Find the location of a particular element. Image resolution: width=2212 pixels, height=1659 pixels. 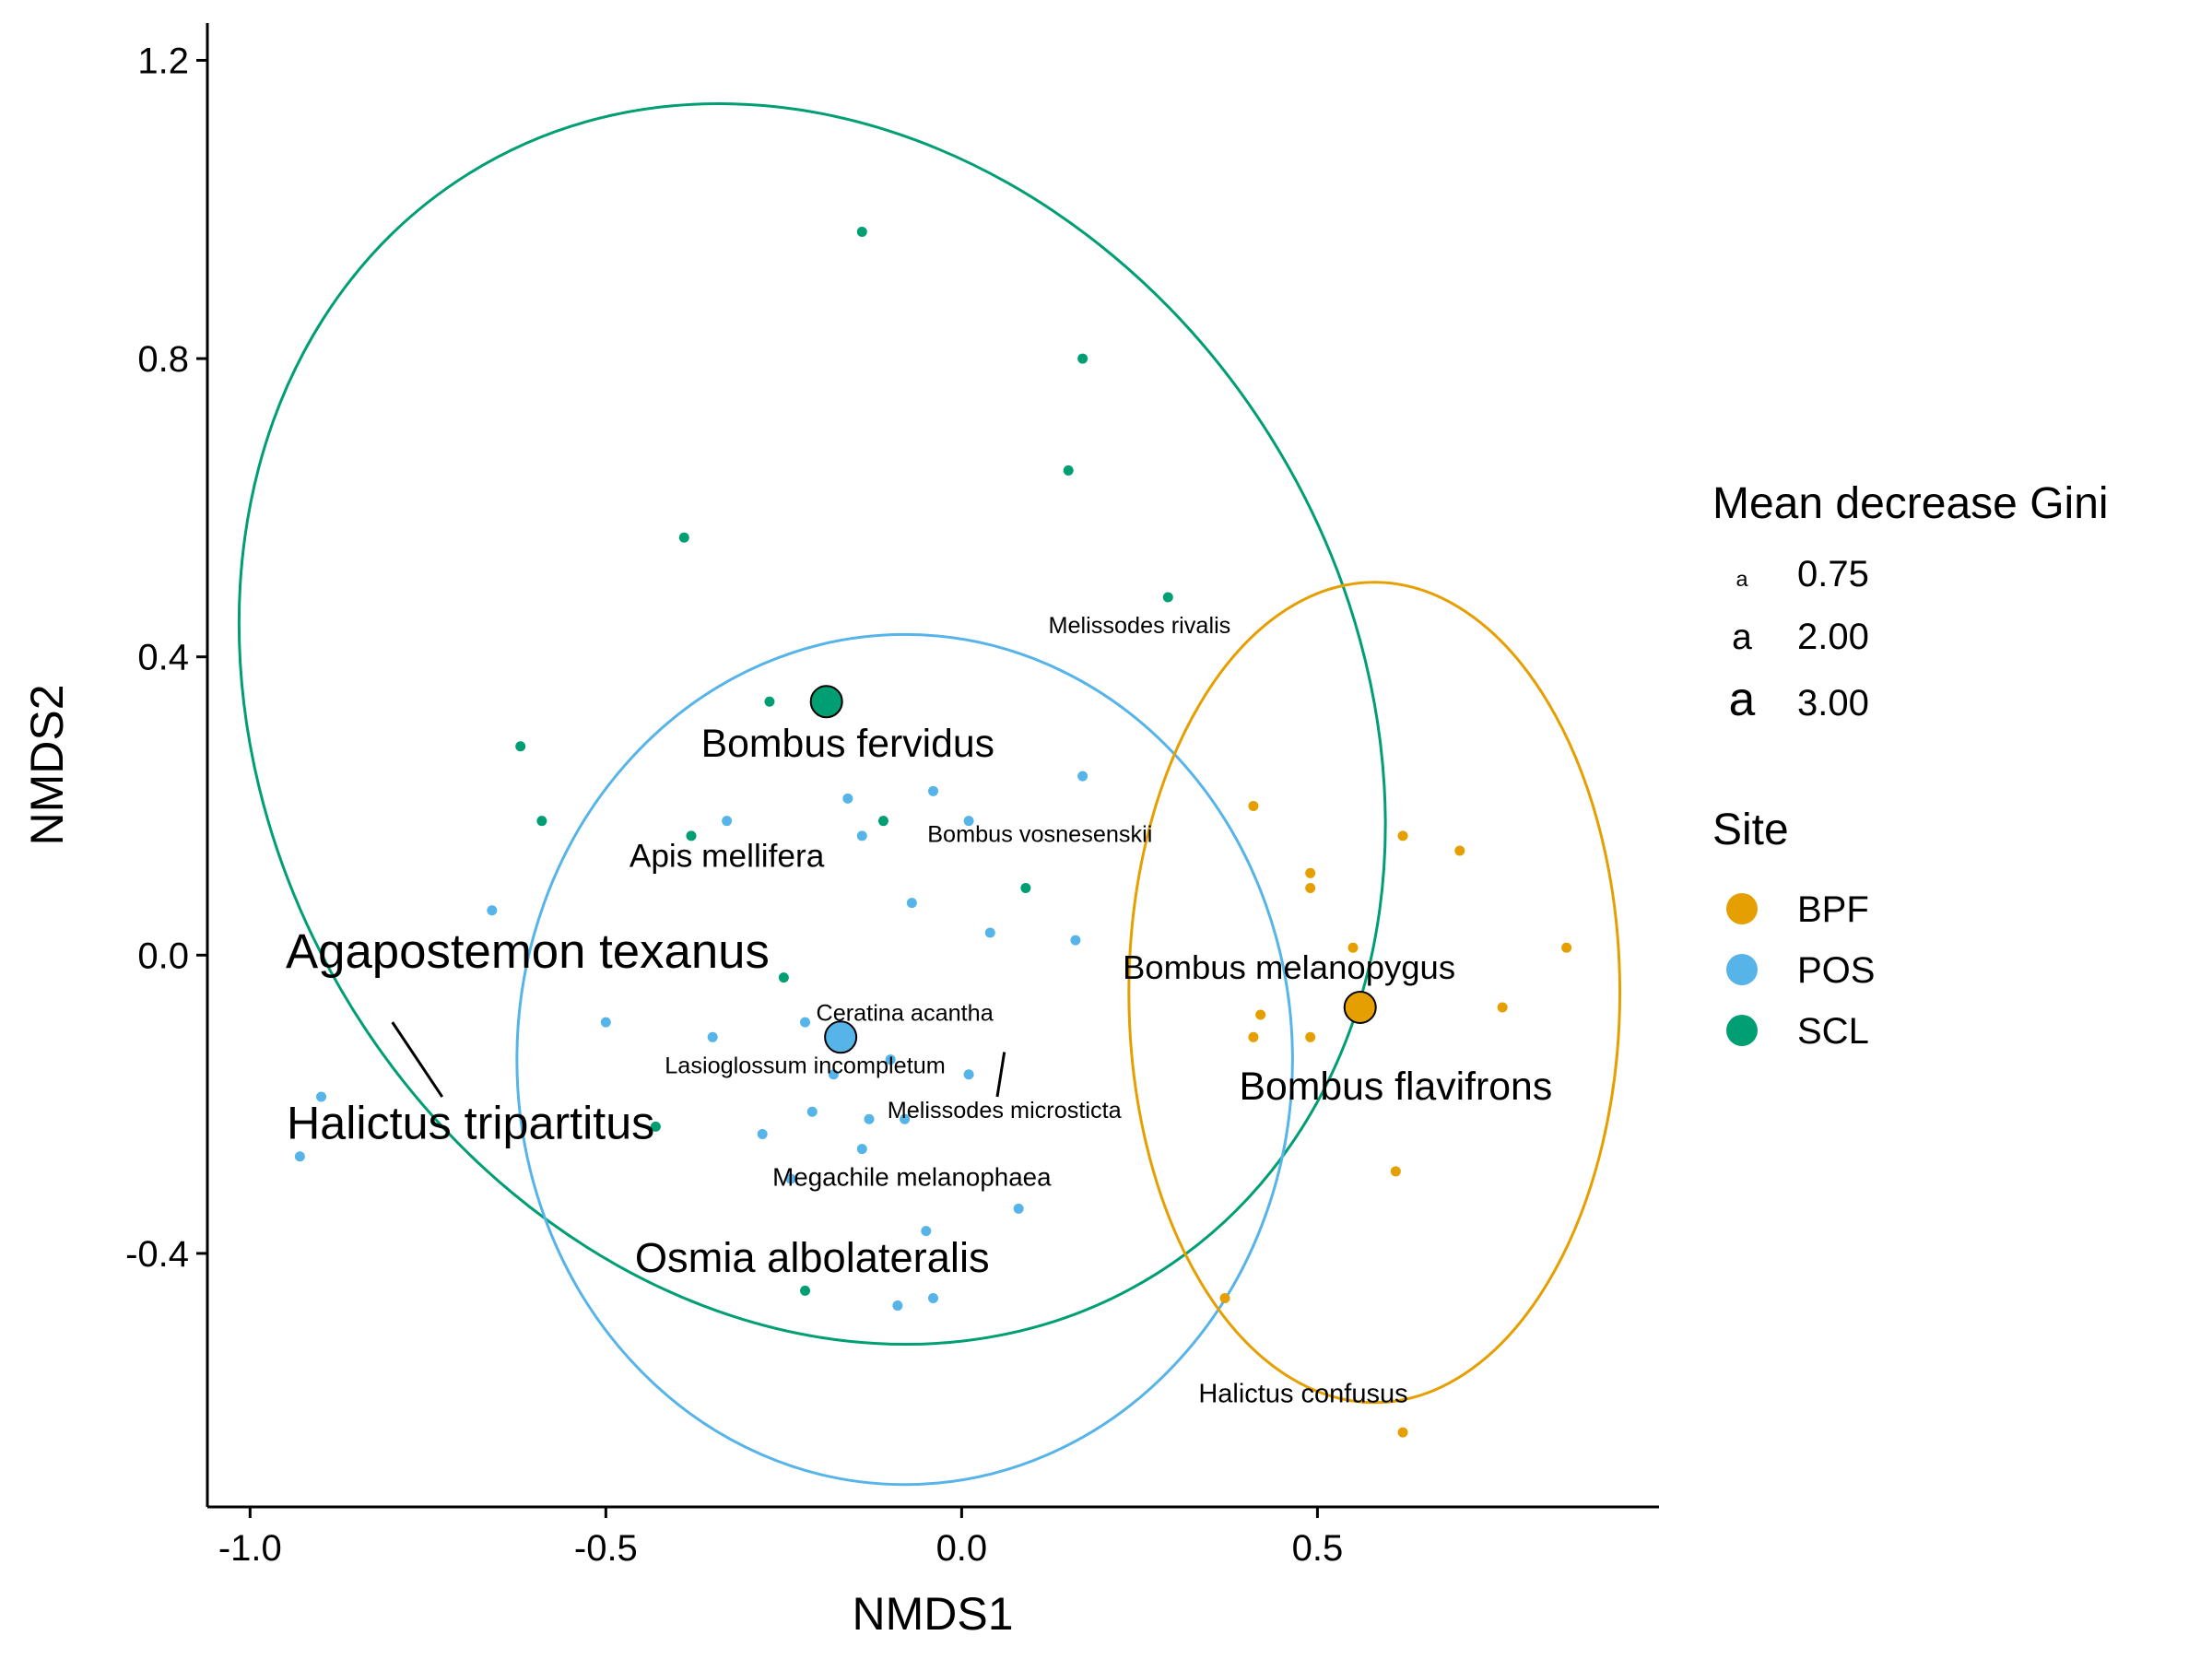

species-label-melissodes-microsticta: Melissodes microsticta is located at coordinates (1005, 1111).